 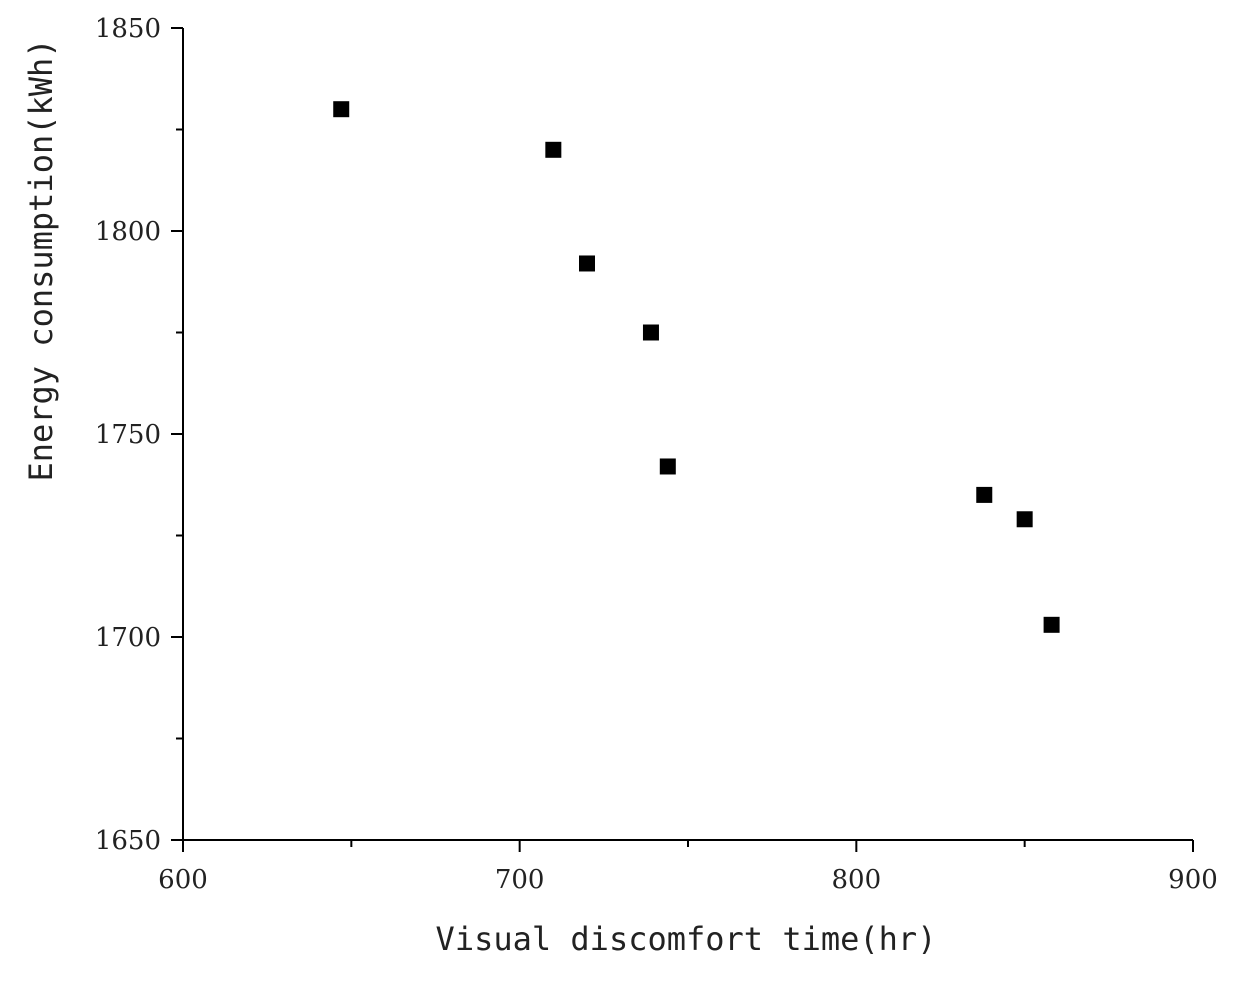 I want to click on y-tick-label: 1750, so click(x=128, y=435).